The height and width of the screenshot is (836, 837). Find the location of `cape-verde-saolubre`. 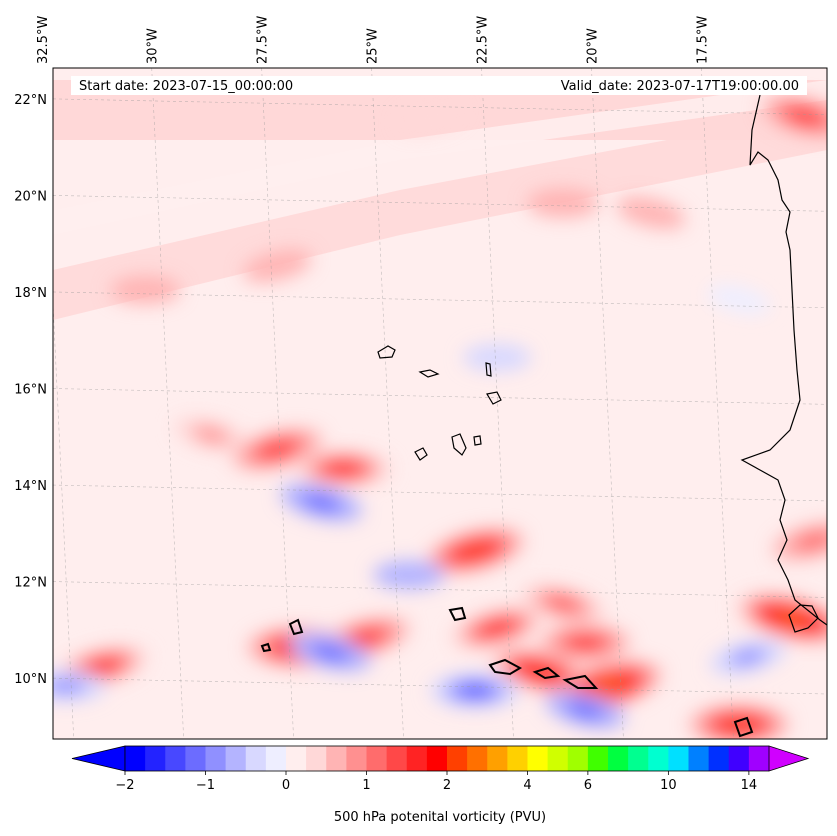

cape-verde-saolubre is located at coordinates (488, 369).